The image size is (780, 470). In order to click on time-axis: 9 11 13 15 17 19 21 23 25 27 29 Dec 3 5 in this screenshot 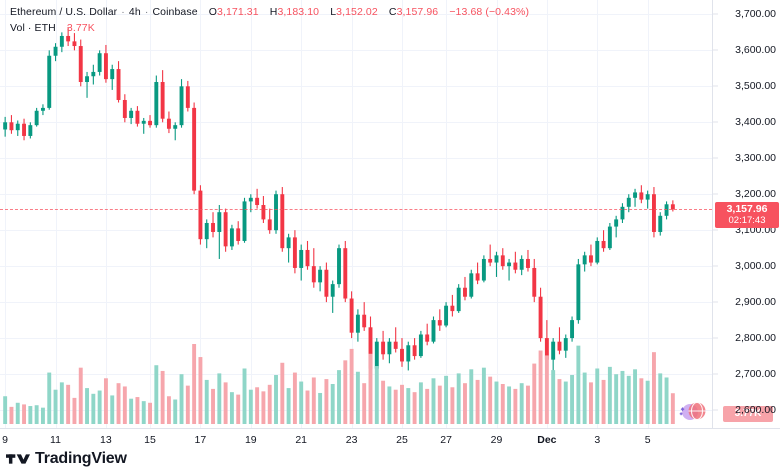, I will do `click(390, 440)`.